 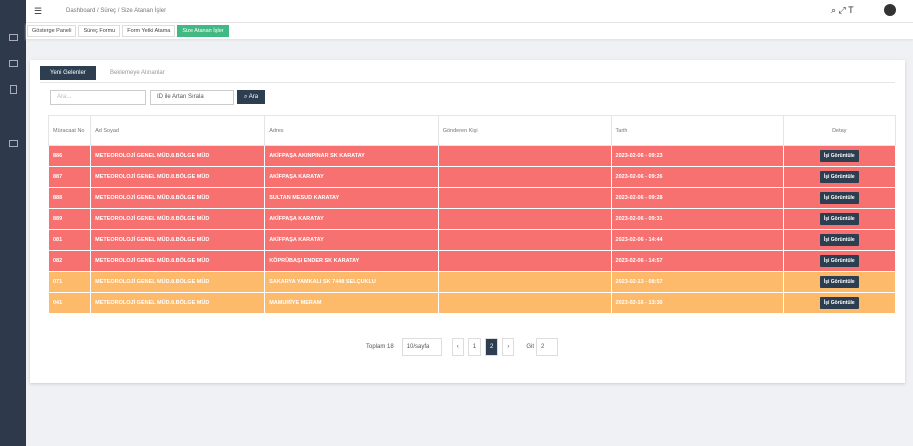 I want to click on column-header: Adres, so click(x=351, y=130).